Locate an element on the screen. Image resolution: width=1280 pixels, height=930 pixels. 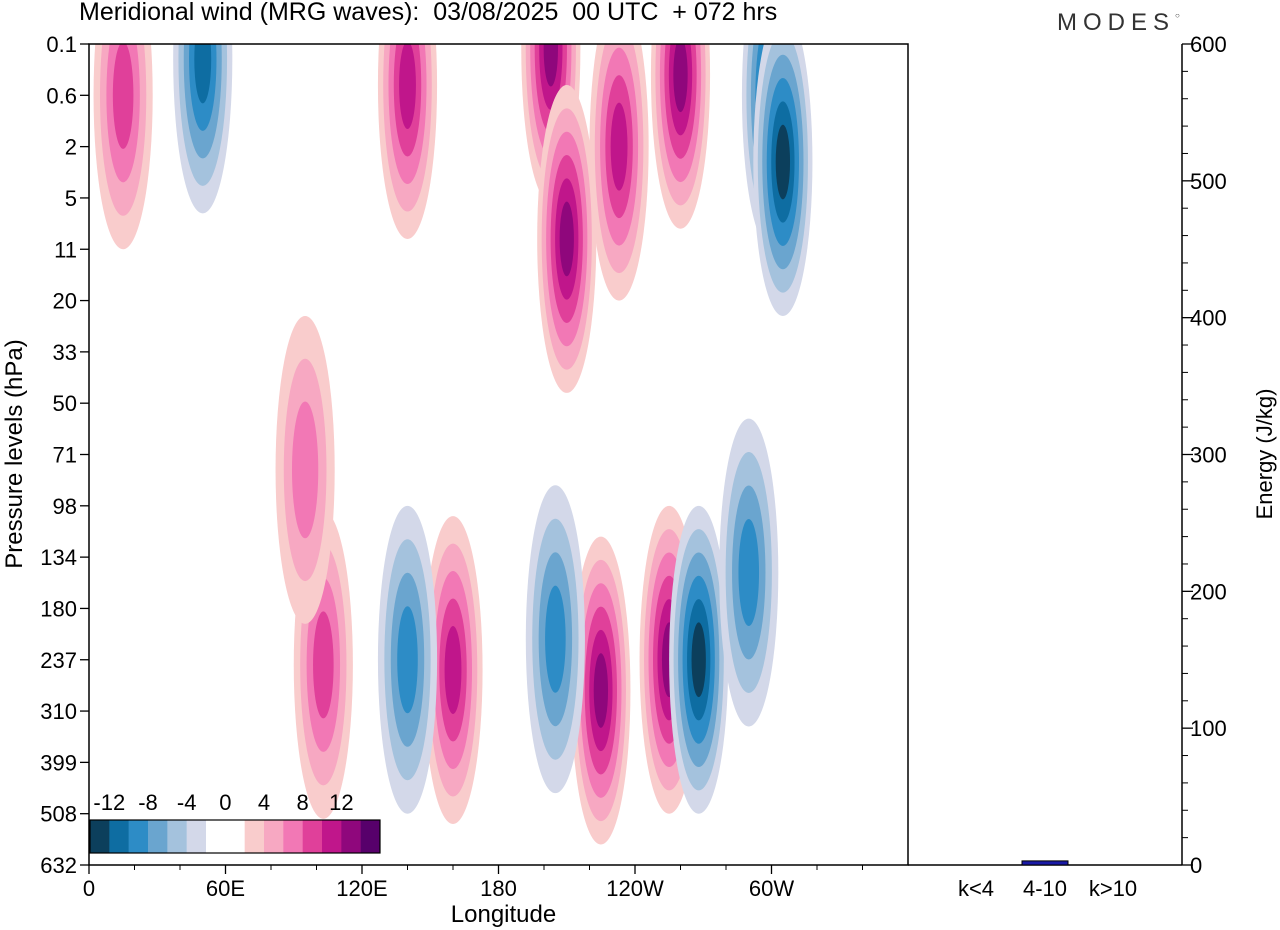
energy-bar is located at coordinates (1045, 863).